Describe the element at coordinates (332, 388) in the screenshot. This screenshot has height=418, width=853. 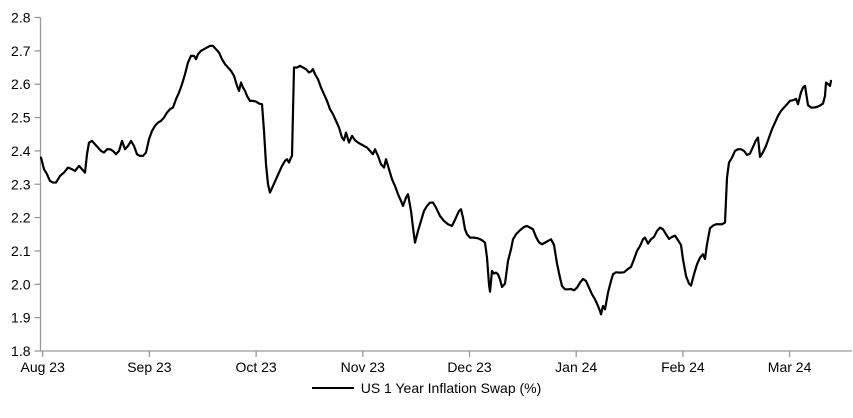
I see `legend-line-sample-icon` at that location.